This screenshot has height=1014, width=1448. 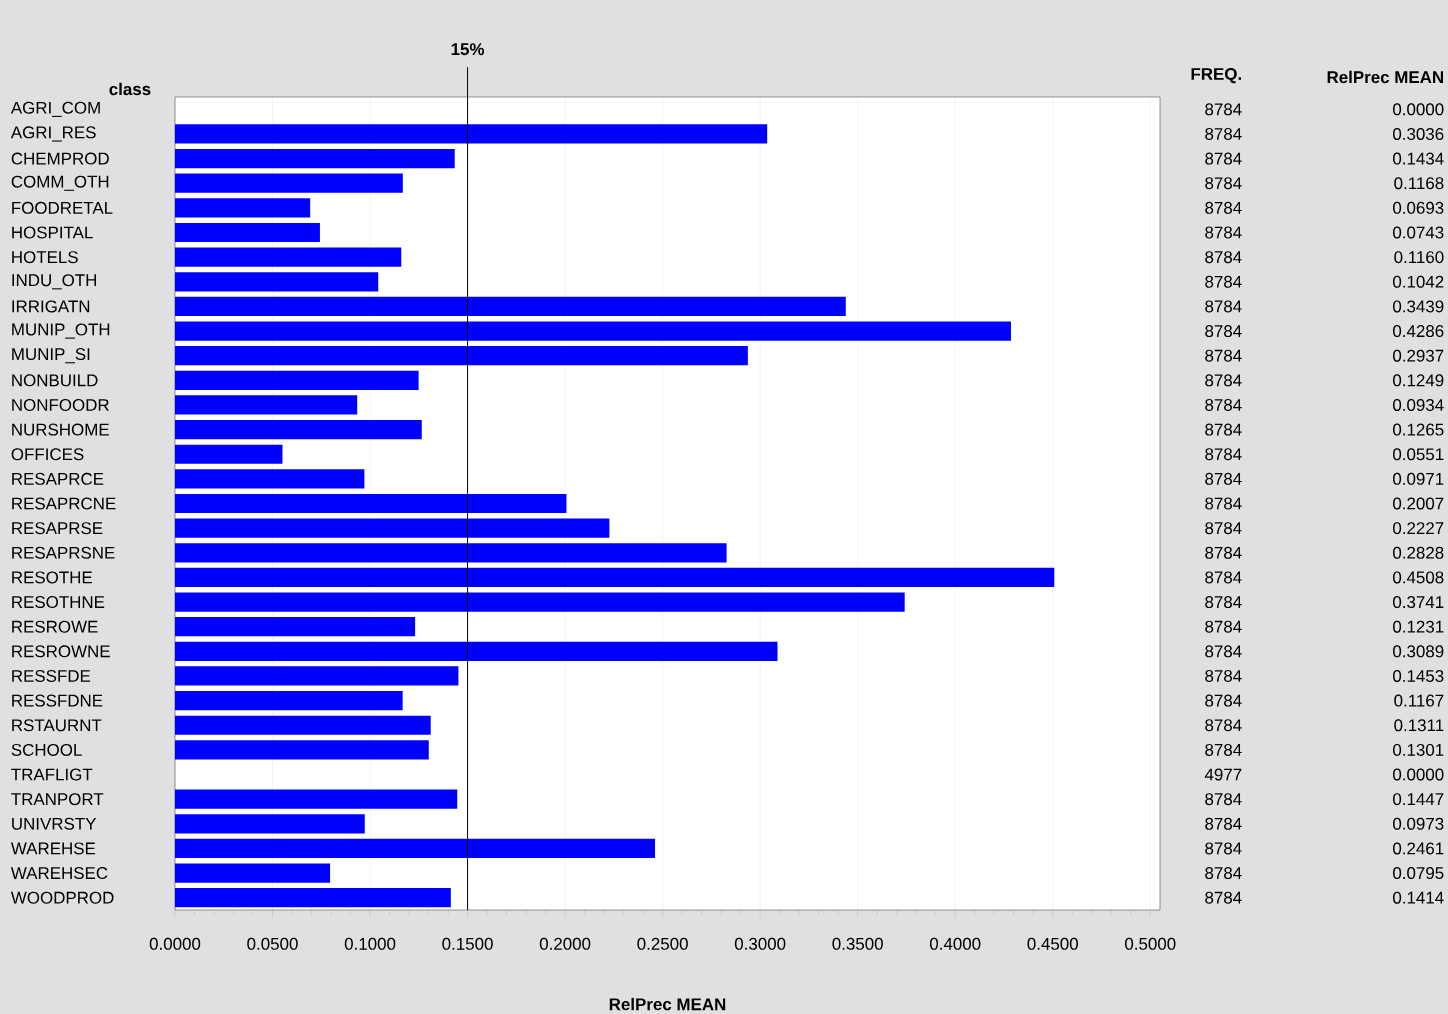 What do you see at coordinates (1418, 331) in the screenshot?
I see `data-label: 0.4286` at bounding box center [1418, 331].